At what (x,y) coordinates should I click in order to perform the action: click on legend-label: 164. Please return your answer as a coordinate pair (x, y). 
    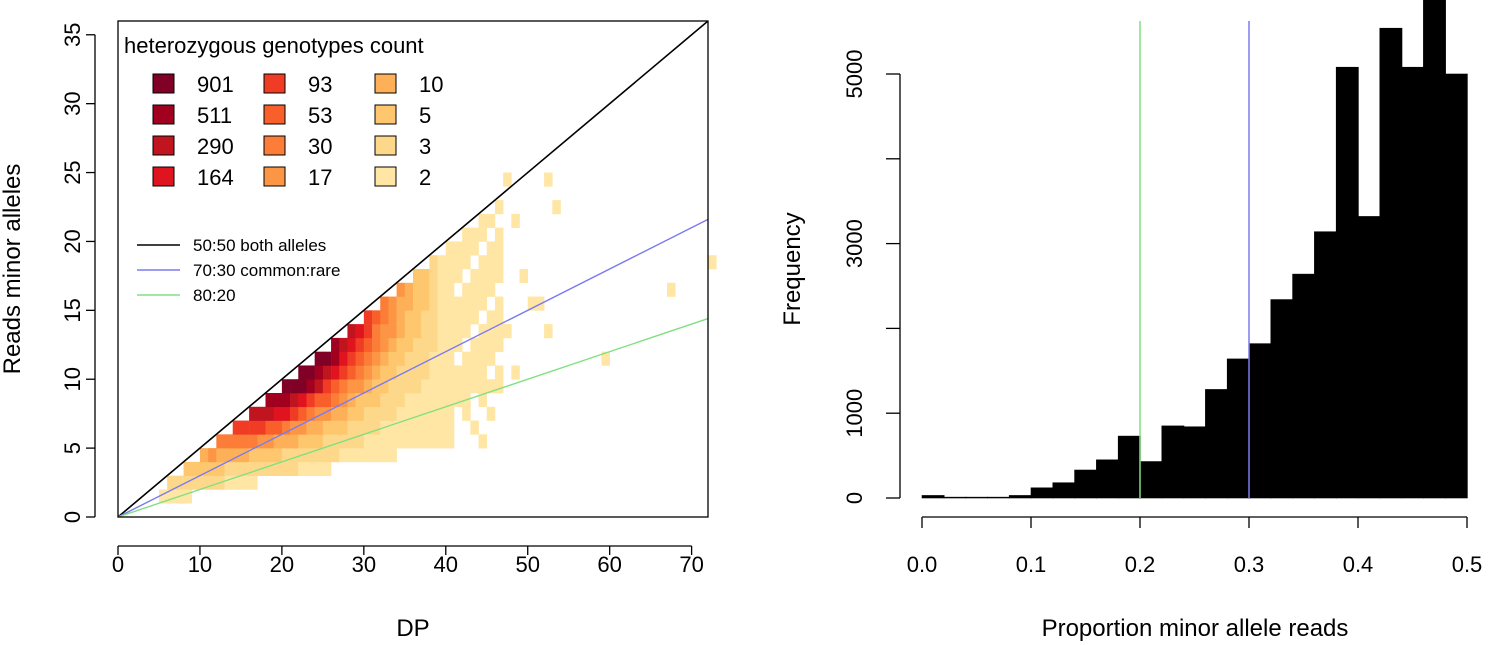
    Looking at the image, I should click on (215, 177).